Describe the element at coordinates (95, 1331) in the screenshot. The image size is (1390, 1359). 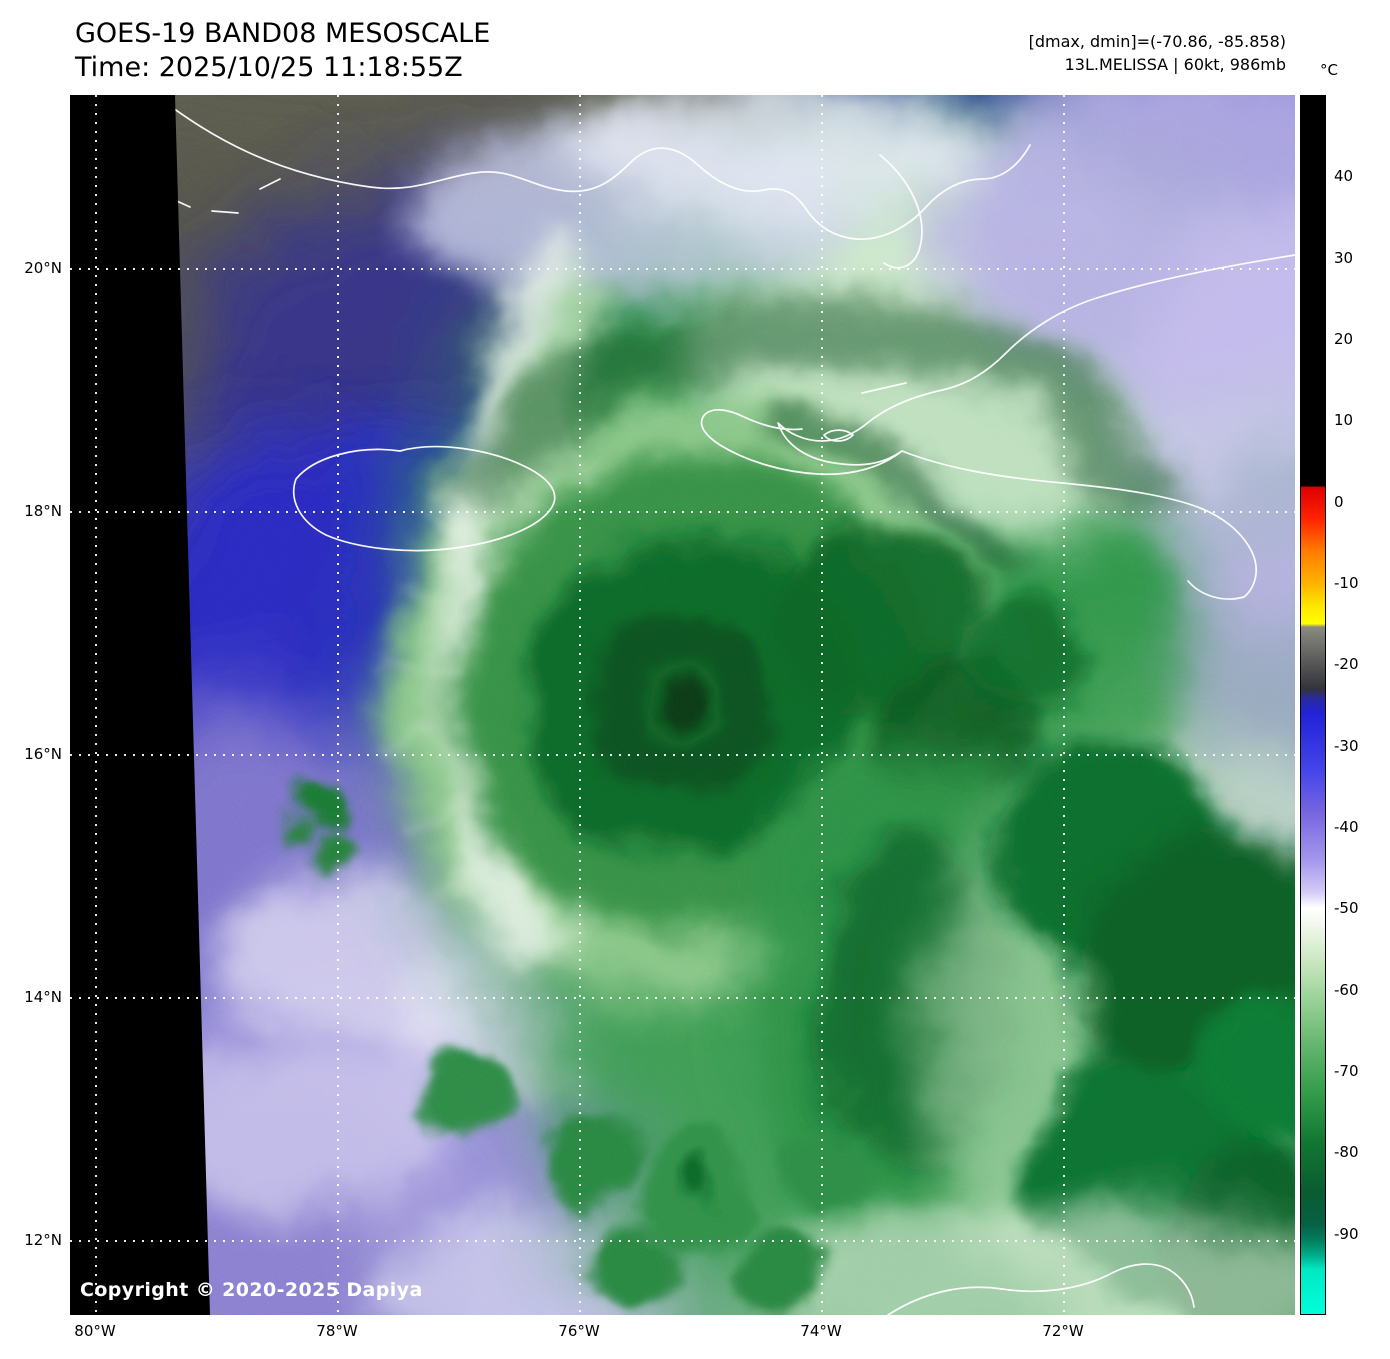
I see `longitude-label: 80°W` at that location.